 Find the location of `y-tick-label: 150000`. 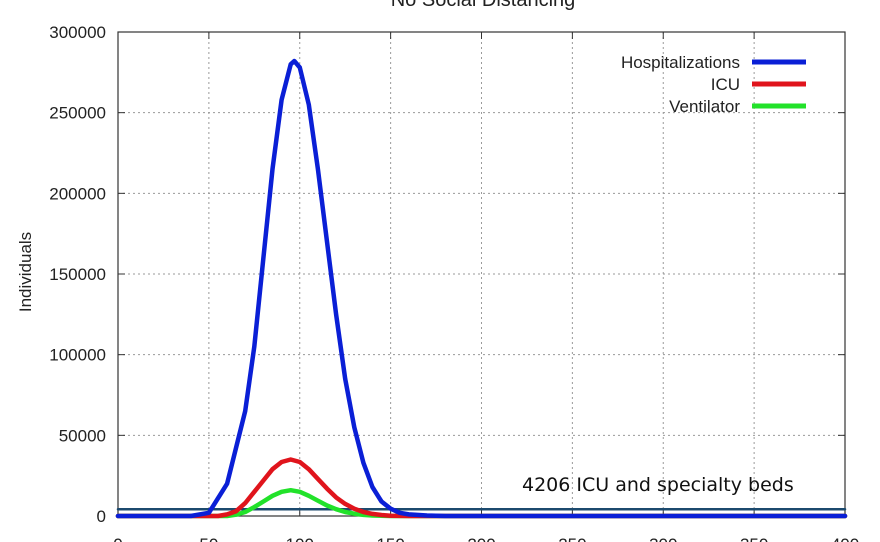

y-tick-label: 150000 is located at coordinates (77, 274).